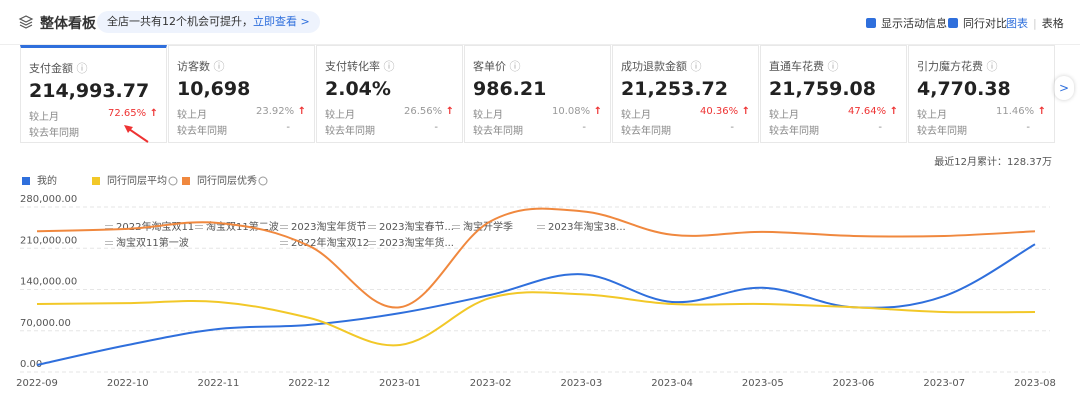 The width and height of the screenshot is (1080, 416). What do you see at coordinates (47, 180) in the screenshot?
I see `legend-label: 我的` at bounding box center [47, 180].